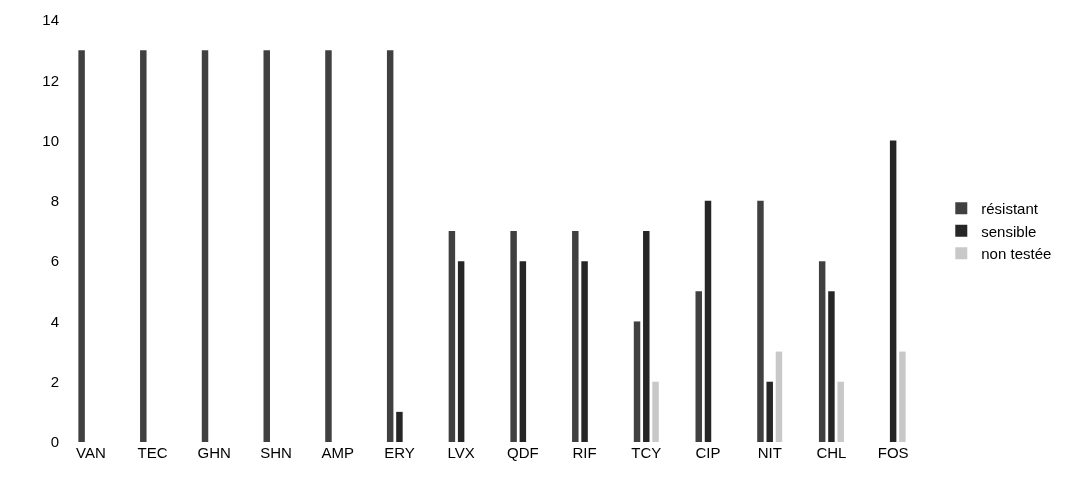  What do you see at coordinates (54, 321) in the screenshot?
I see `y-tick-label: 4` at bounding box center [54, 321].